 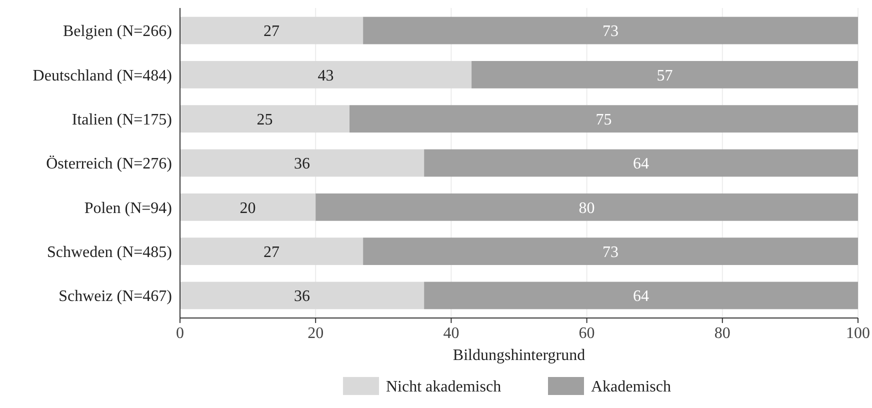 I want to click on y-tick-label: Belgien (N=266), so click(x=117, y=31).